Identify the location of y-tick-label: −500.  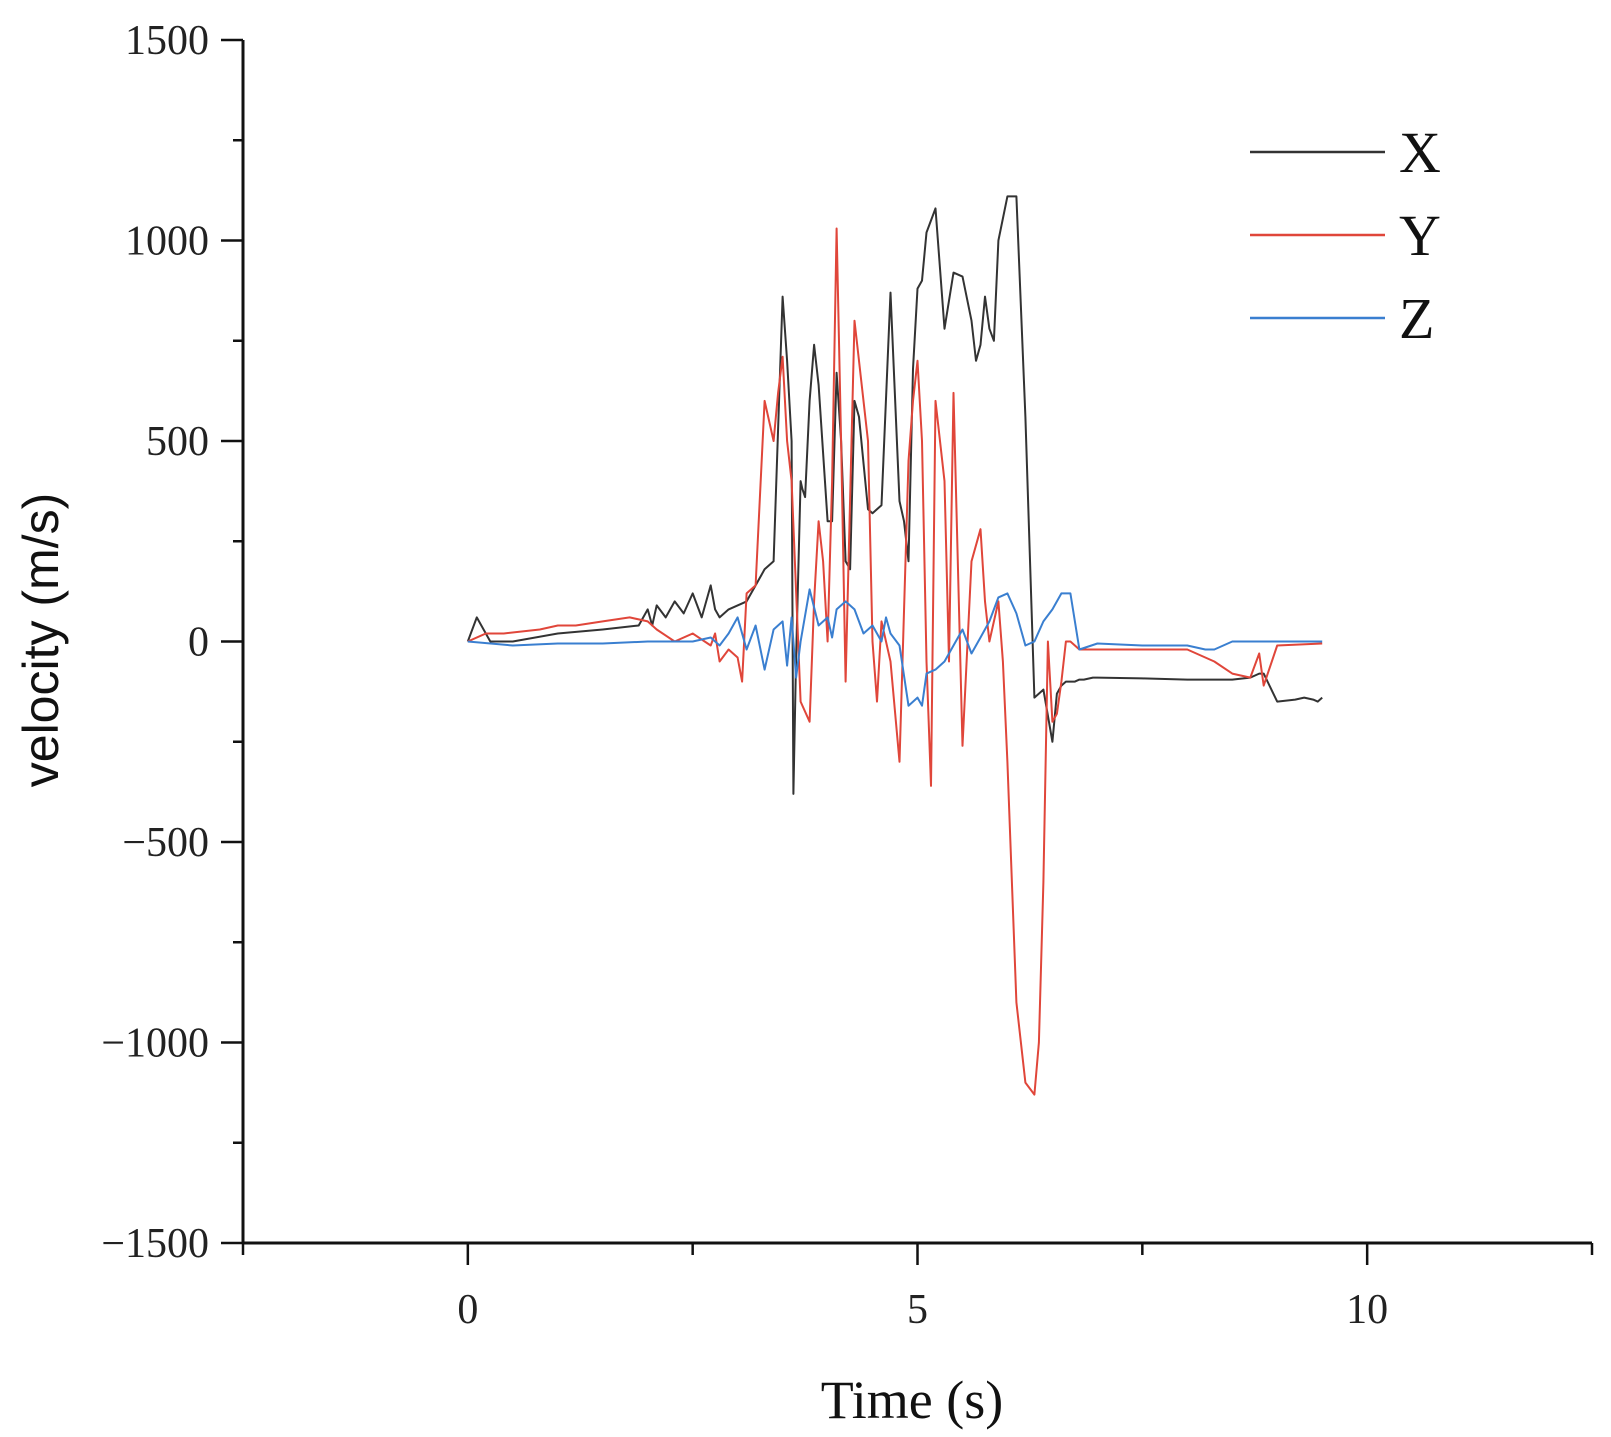
(165, 843).